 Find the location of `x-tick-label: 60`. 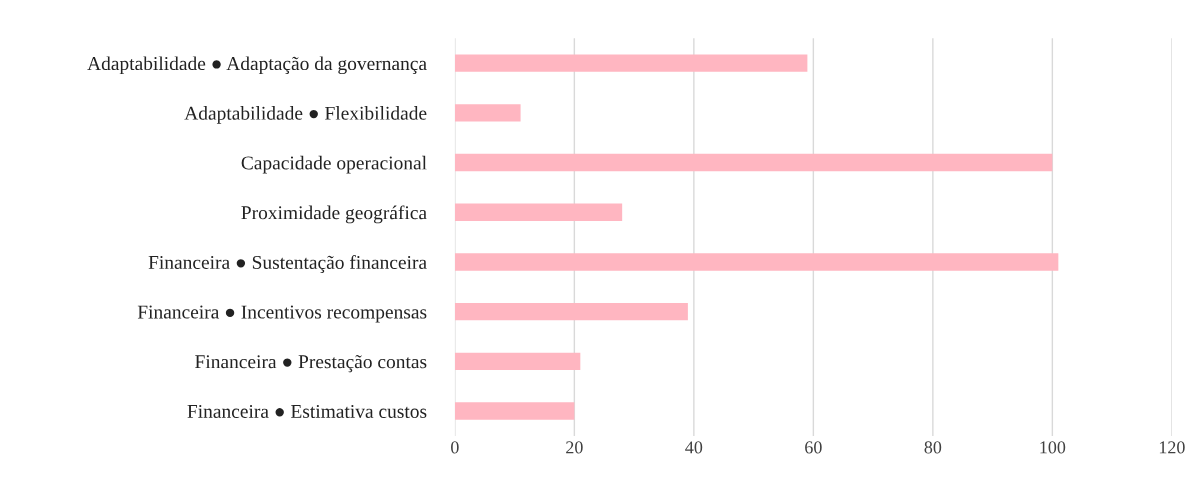

x-tick-label: 60 is located at coordinates (813, 447).